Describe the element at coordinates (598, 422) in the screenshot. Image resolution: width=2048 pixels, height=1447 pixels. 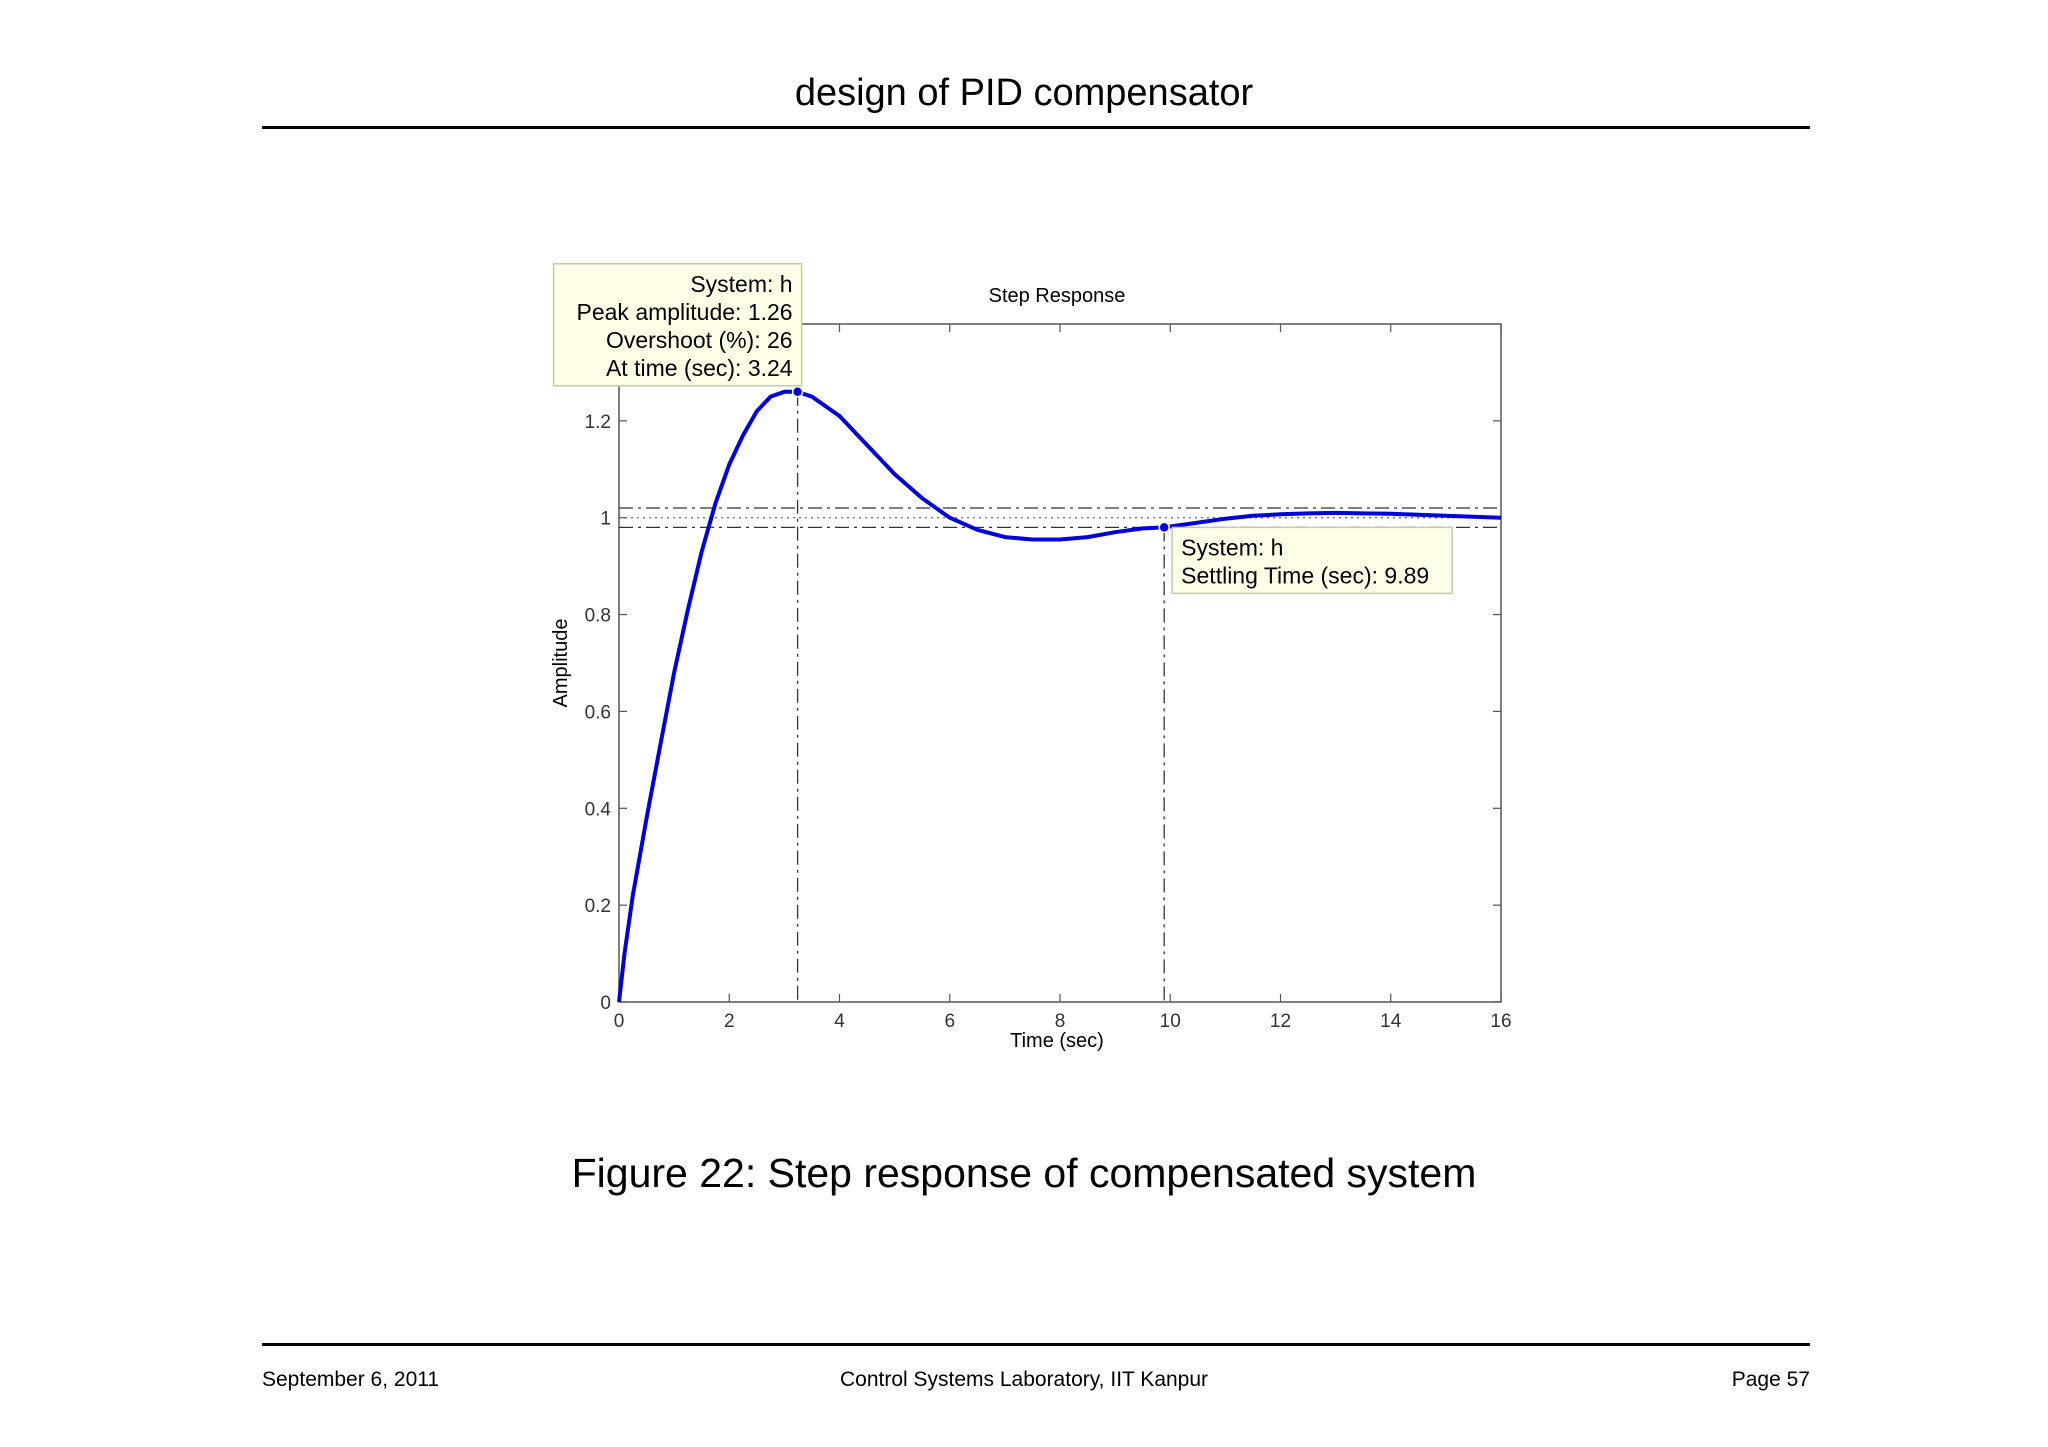
I see `y-tick-label: 1.2` at that location.